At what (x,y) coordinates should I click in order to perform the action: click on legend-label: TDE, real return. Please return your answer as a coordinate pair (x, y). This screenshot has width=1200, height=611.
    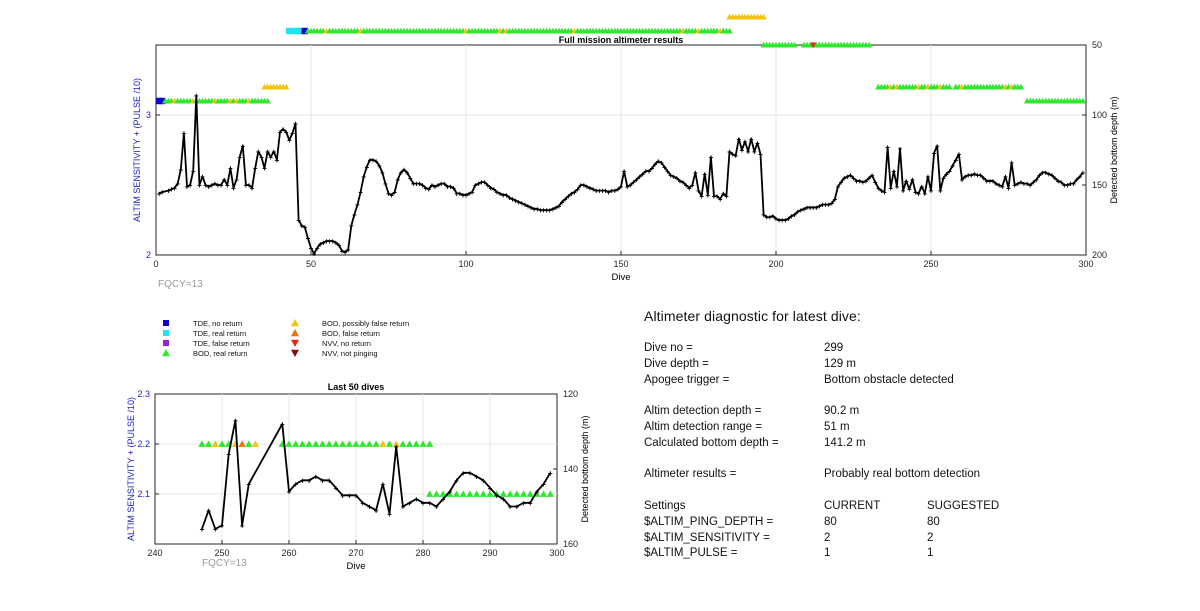
    Looking at the image, I should click on (219, 333).